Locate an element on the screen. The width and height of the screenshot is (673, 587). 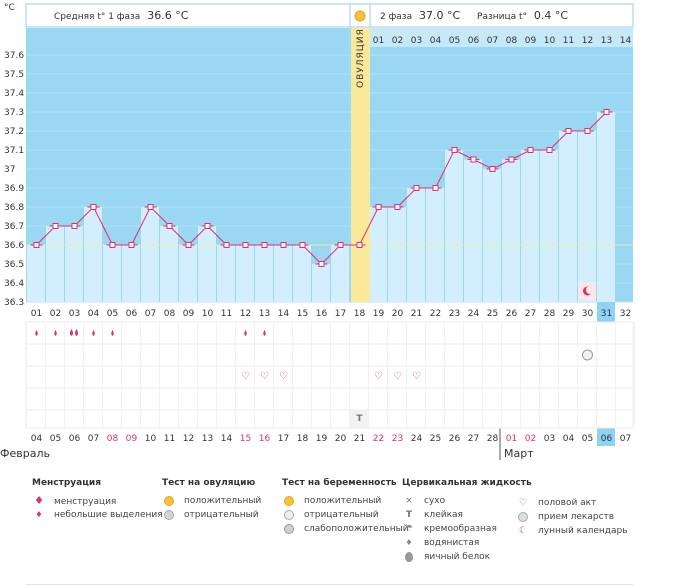
pregnancy-test-icon is located at coordinates (587, 355).